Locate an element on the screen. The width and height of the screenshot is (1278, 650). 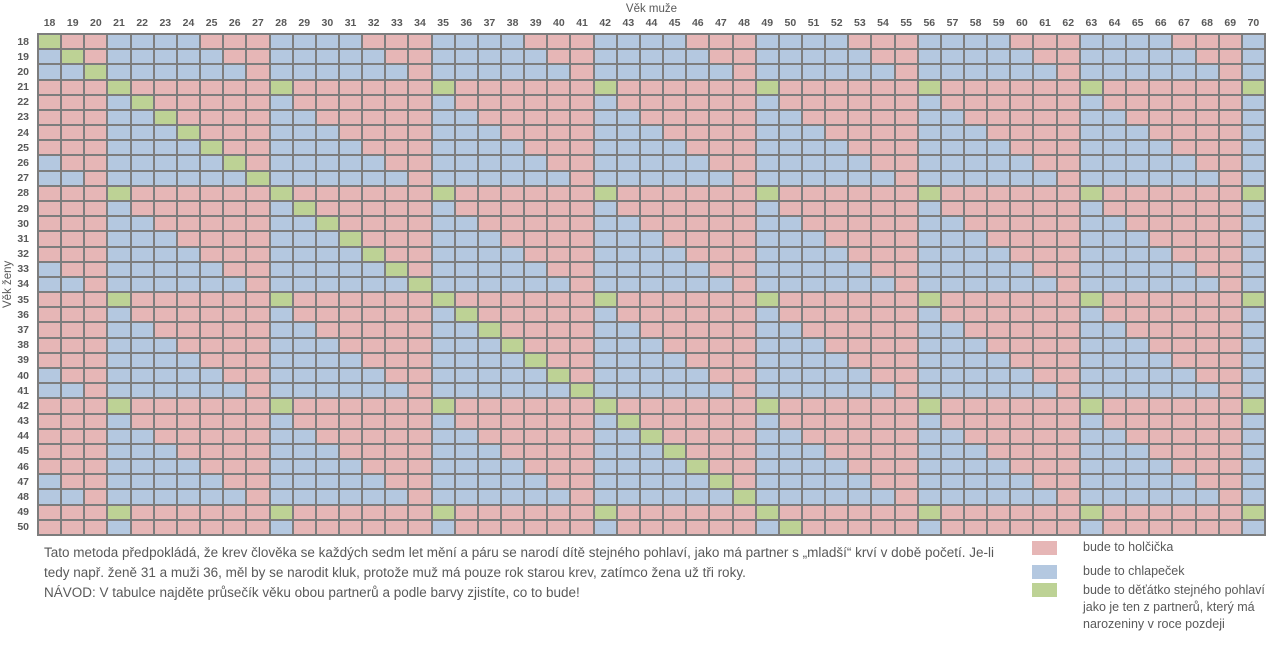
column-age-label: 69 is located at coordinates (1230, 23).